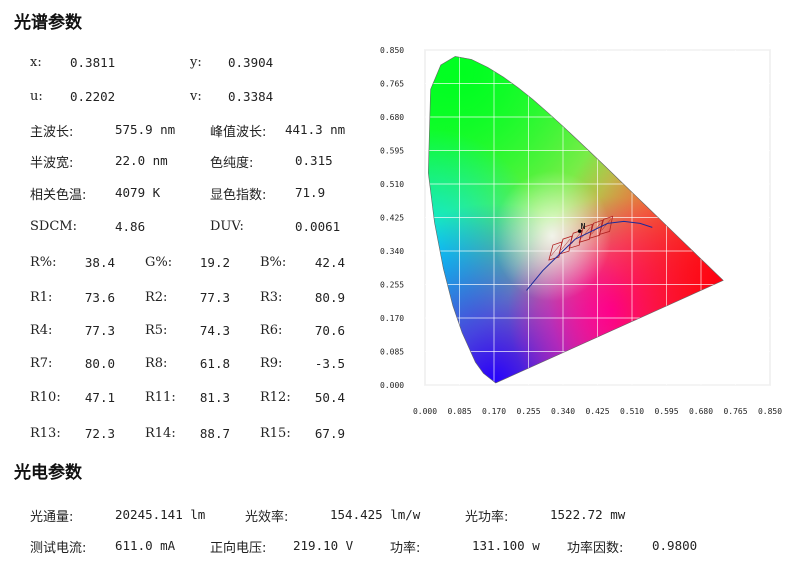 This screenshot has width=800, height=576. What do you see at coordinates (53, 226) in the screenshot?
I see `sdcm-label: SDCM:` at bounding box center [53, 226].